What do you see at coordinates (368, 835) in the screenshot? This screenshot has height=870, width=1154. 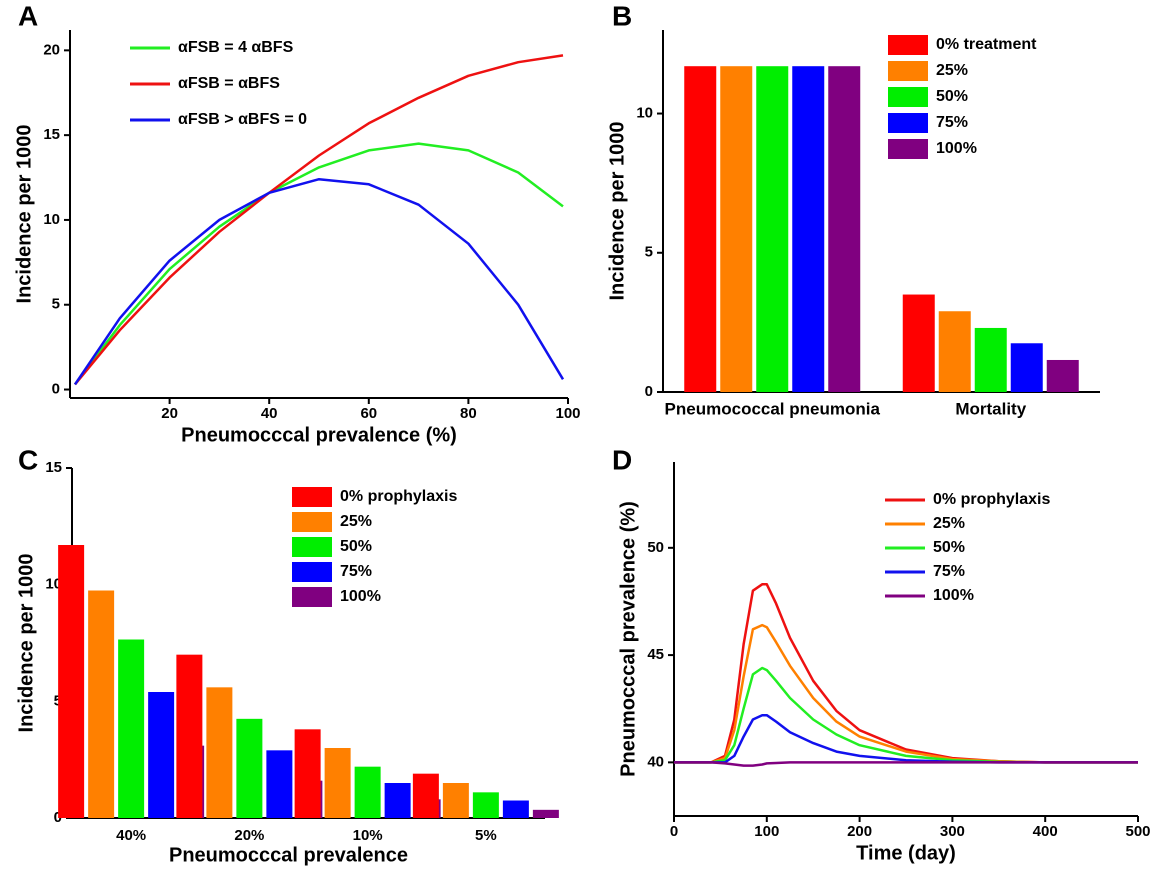 I see `x-tick-label: 10%` at bounding box center [368, 835].